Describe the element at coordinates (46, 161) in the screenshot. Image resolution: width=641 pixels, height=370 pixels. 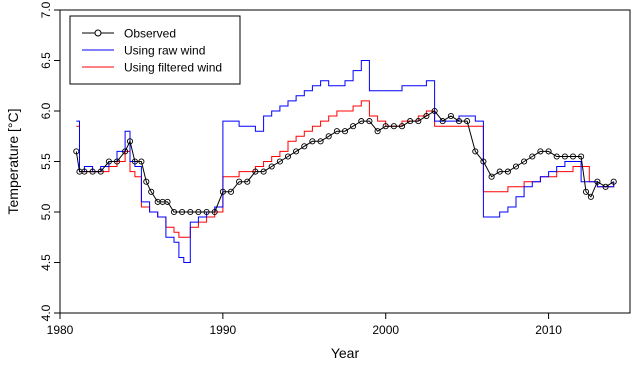
I see `y-tick-label: 5.5` at that location.